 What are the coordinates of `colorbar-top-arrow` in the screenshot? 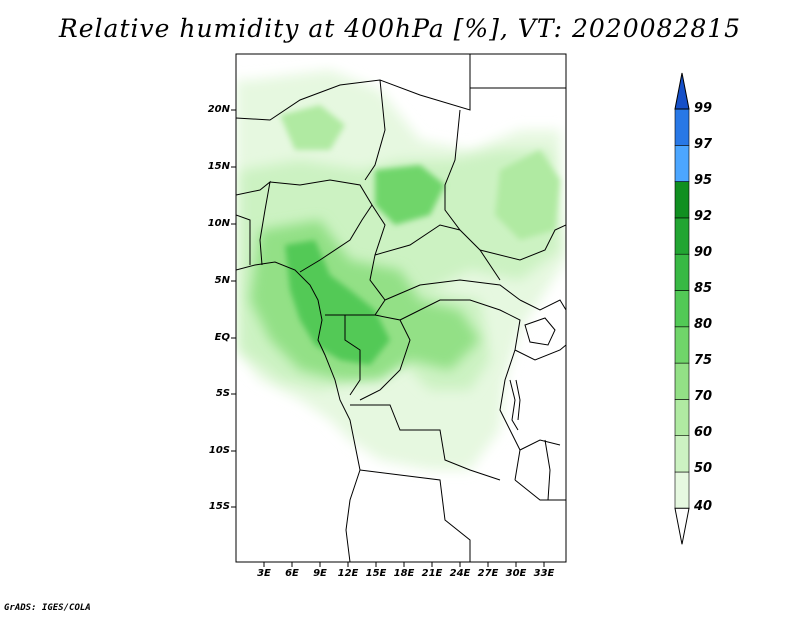 It's located at (682, 91).